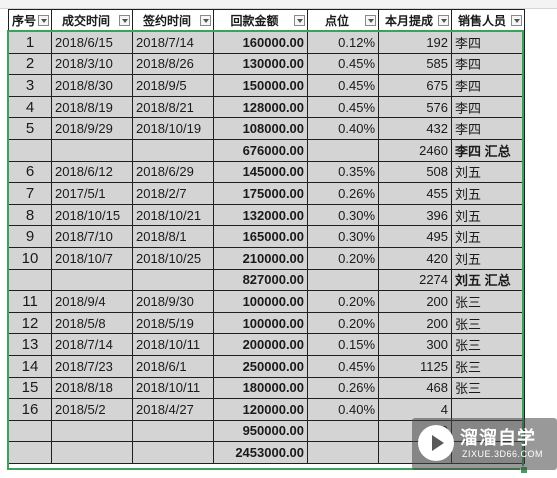  What do you see at coordinates (261, 431) in the screenshot?
I see `cell-amount: 950000.00` at bounding box center [261, 431].